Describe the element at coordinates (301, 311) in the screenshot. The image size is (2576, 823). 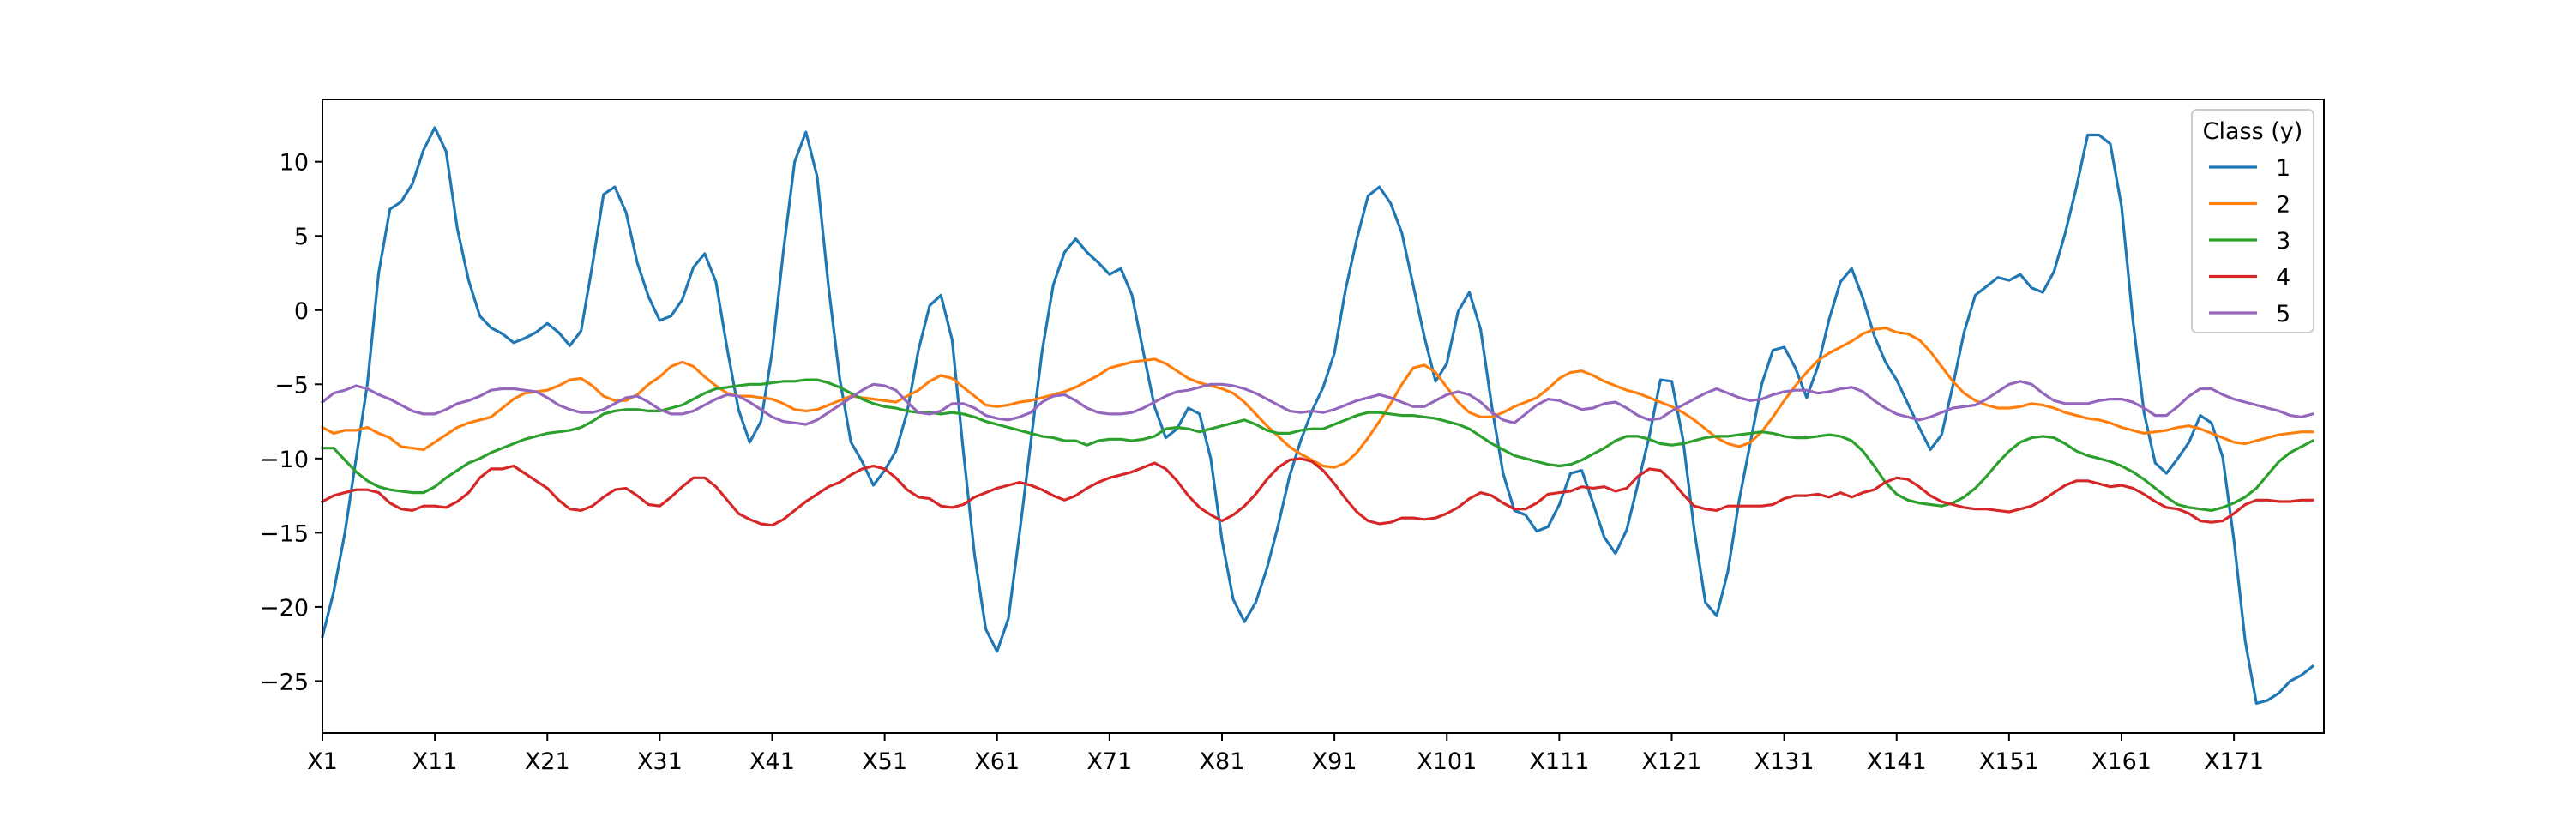
I see `y-tick-label: 0` at that location.